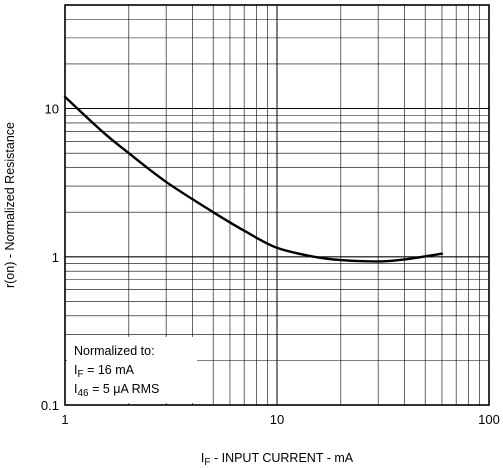 Image resolution: width=503 pixels, height=468 pixels. What do you see at coordinates (114, 351) in the screenshot?
I see `note-line-1: Normalized to:` at bounding box center [114, 351].